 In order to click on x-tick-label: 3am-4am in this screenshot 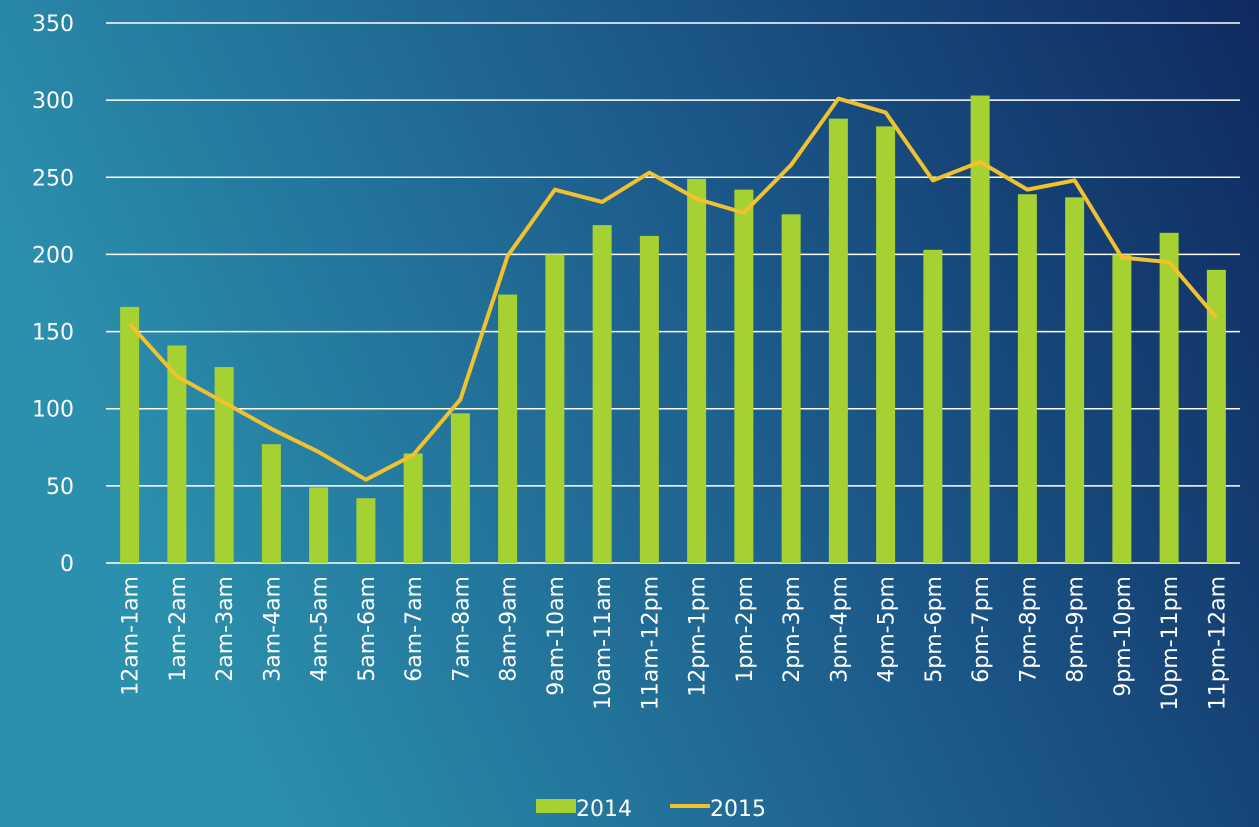, I will do `click(272, 629)`.